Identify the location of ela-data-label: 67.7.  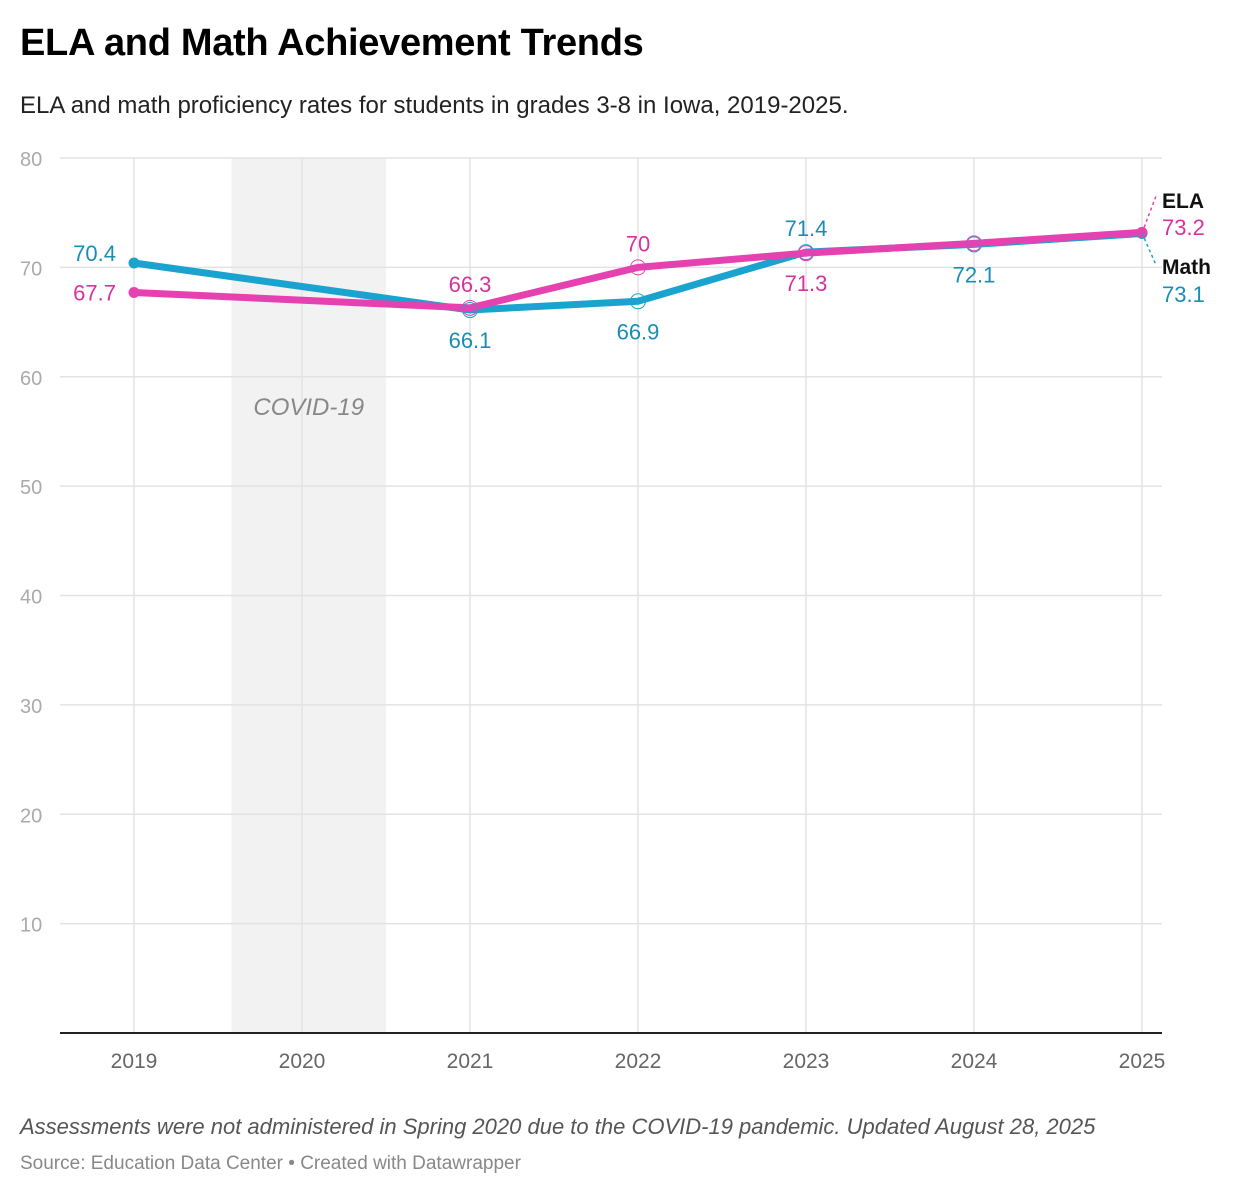
(94, 293).